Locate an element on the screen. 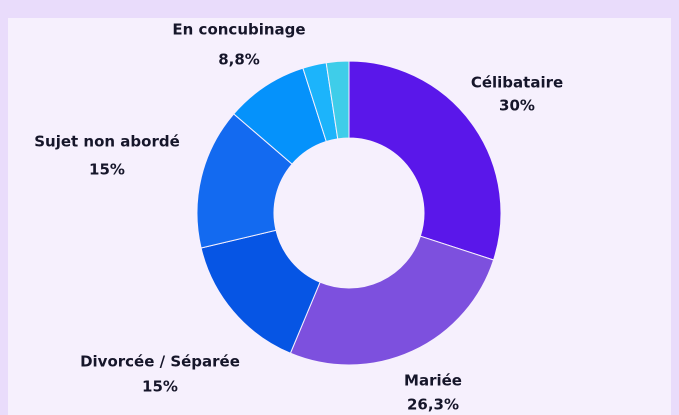 Image resolution: width=679 pixels, height=415 pixels. slice-label: Sujet non abordé is located at coordinates (107, 142).